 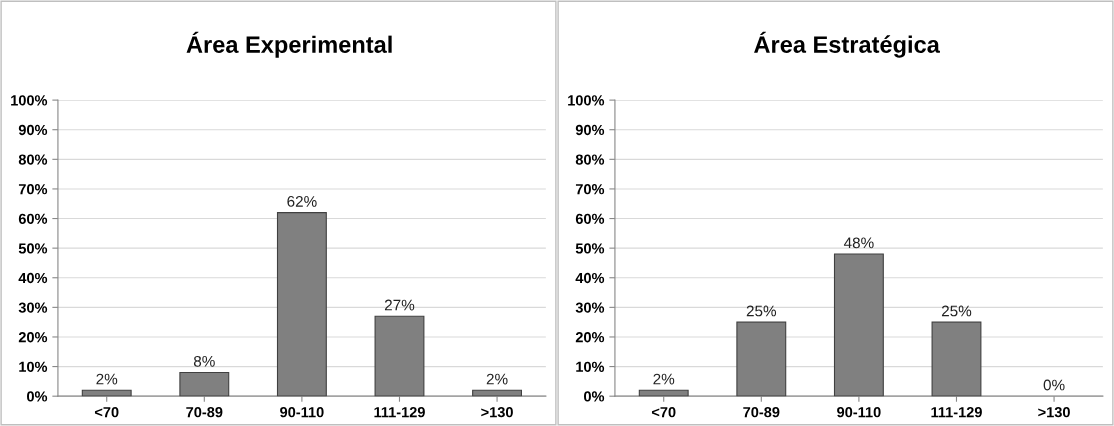 What do you see at coordinates (204, 361) in the screenshot?
I see `data-label: 8%` at bounding box center [204, 361].